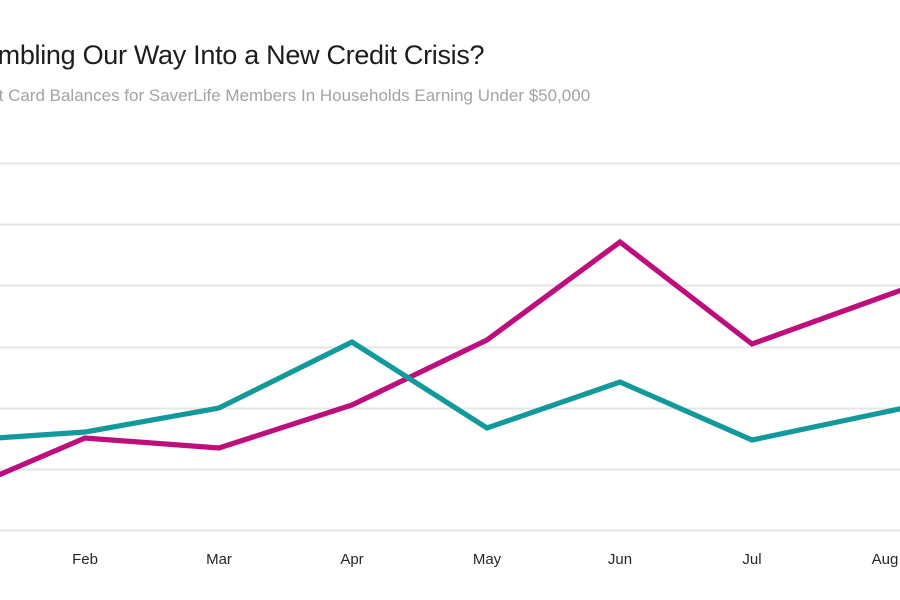 Image resolution: width=900 pixels, height=600 pixels. I want to click on x-tick-label-apr: Apr, so click(352, 559).